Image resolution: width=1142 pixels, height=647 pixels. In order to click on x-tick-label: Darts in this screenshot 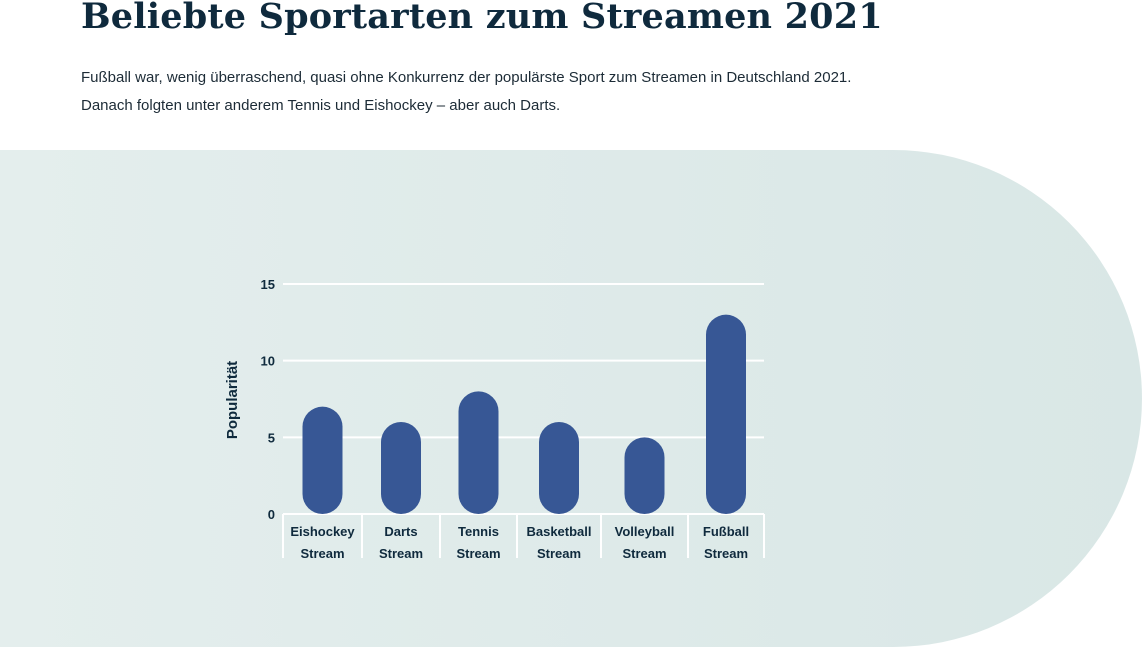, I will do `click(400, 531)`.